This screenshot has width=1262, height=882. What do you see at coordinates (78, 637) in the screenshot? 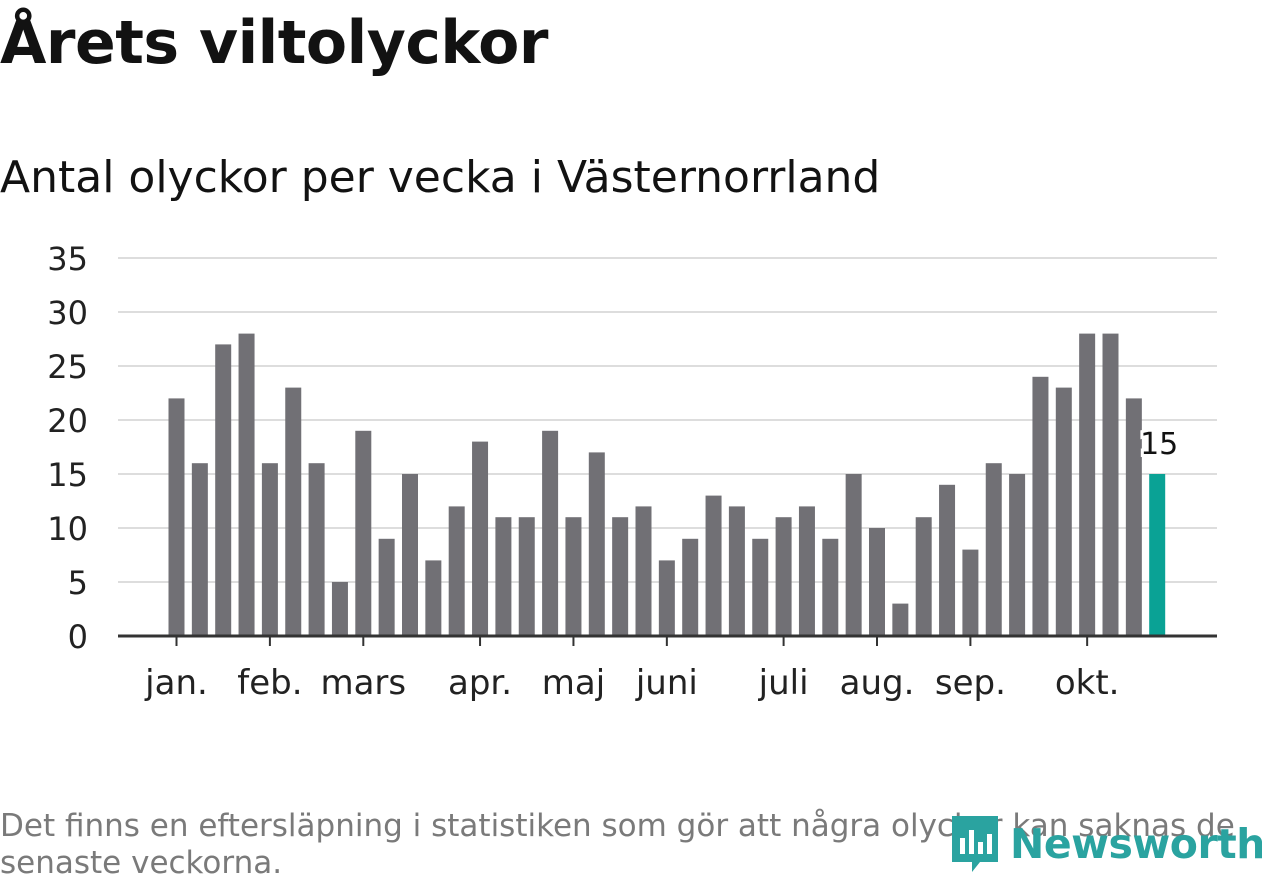
I see `y-tick-label: 0` at bounding box center [78, 637].